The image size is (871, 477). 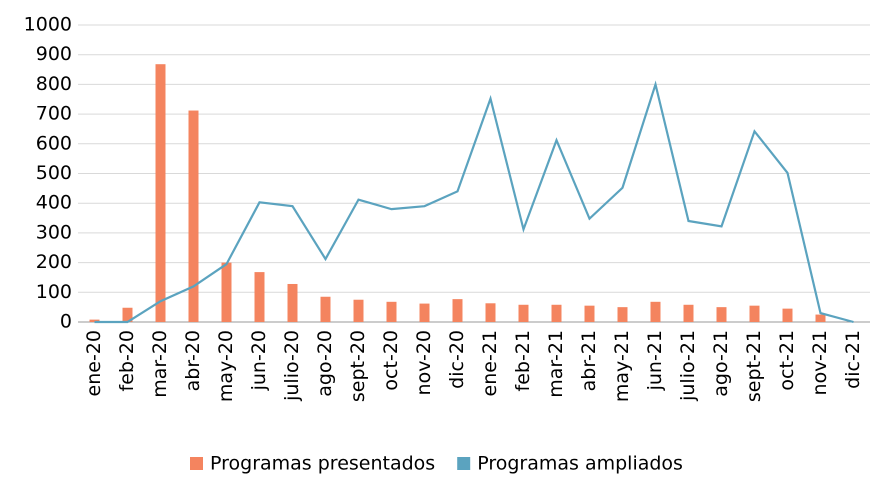 What do you see at coordinates (622, 366) in the screenshot?
I see `x-tick-label: may-21` at bounding box center [622, 366].